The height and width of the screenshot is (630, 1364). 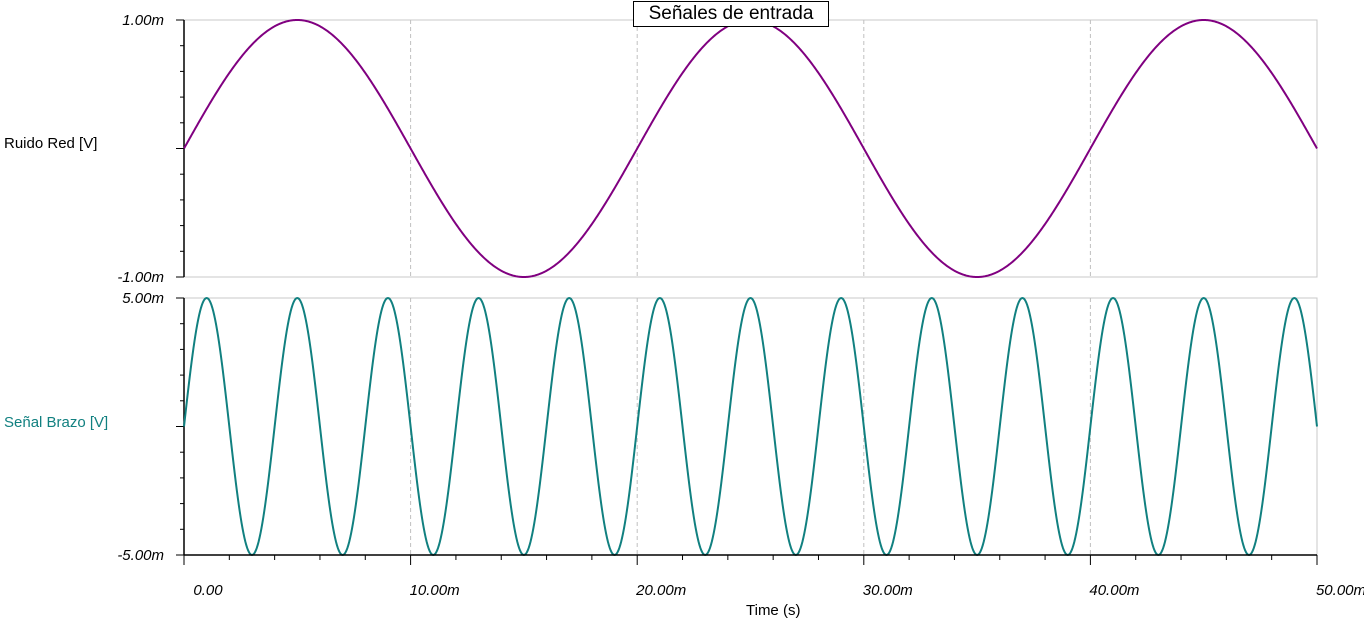 What do you see at coordinates (56, 422) in the screenshot?
I see `y-axis-label-senal-brazo: Señal Brazo [V]` at bounding box center [56, 422].